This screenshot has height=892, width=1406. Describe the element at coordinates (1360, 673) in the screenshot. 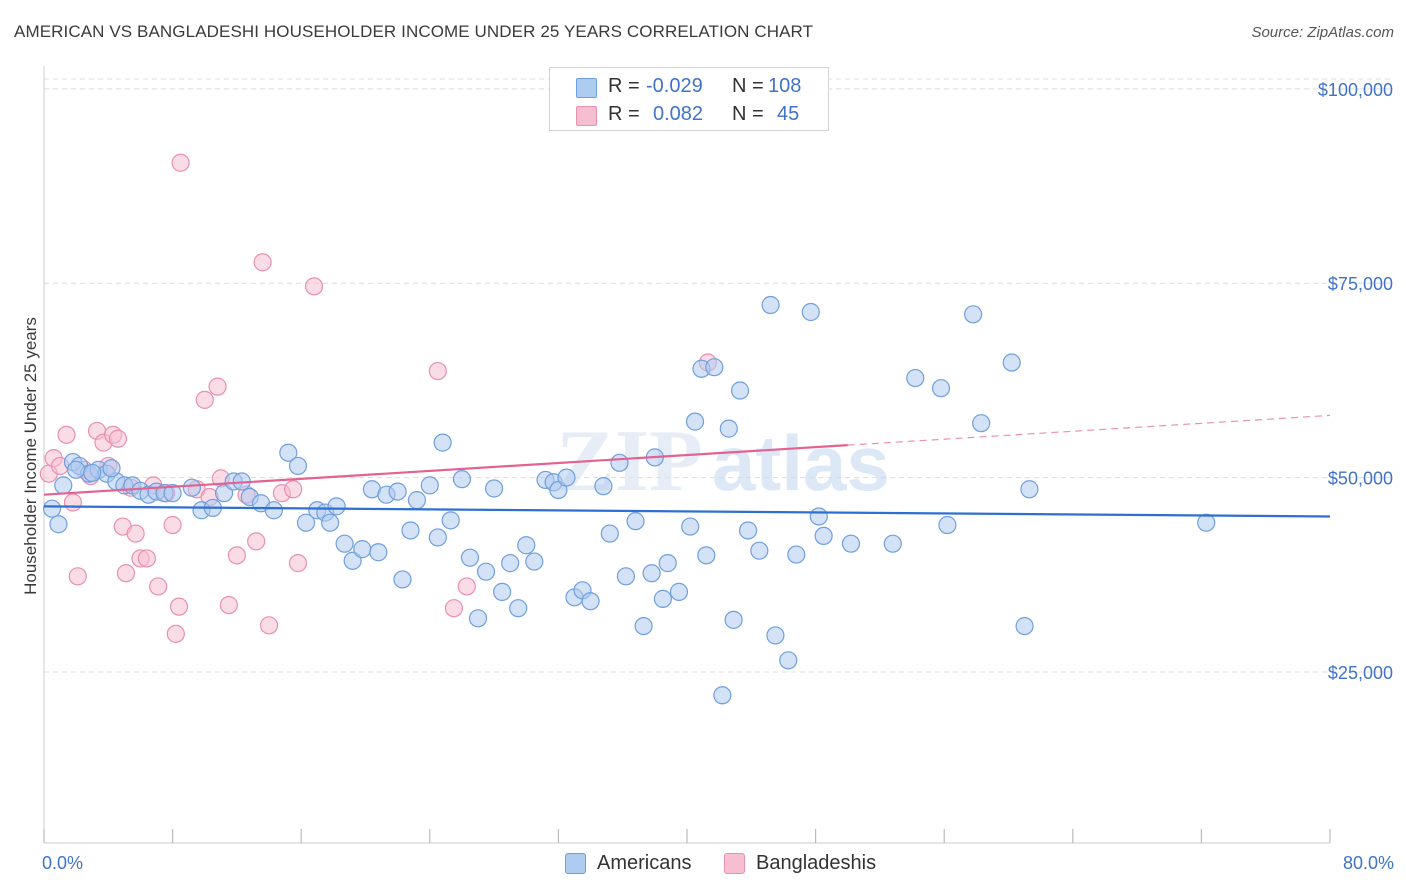

I see `y-tick-label: $25,000` at that location.